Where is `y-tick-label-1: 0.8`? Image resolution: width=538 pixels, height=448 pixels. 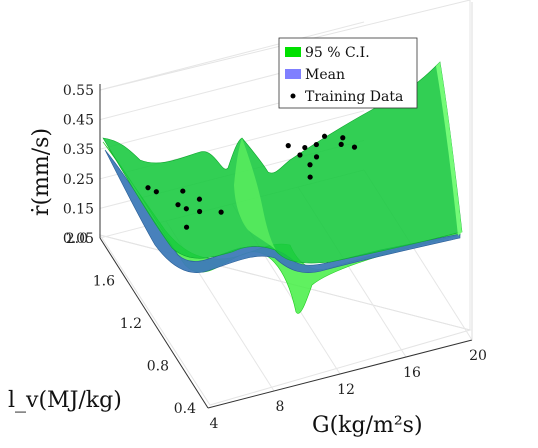 y-tick-label-1: 0.8 is located at coordinates (158, 367).